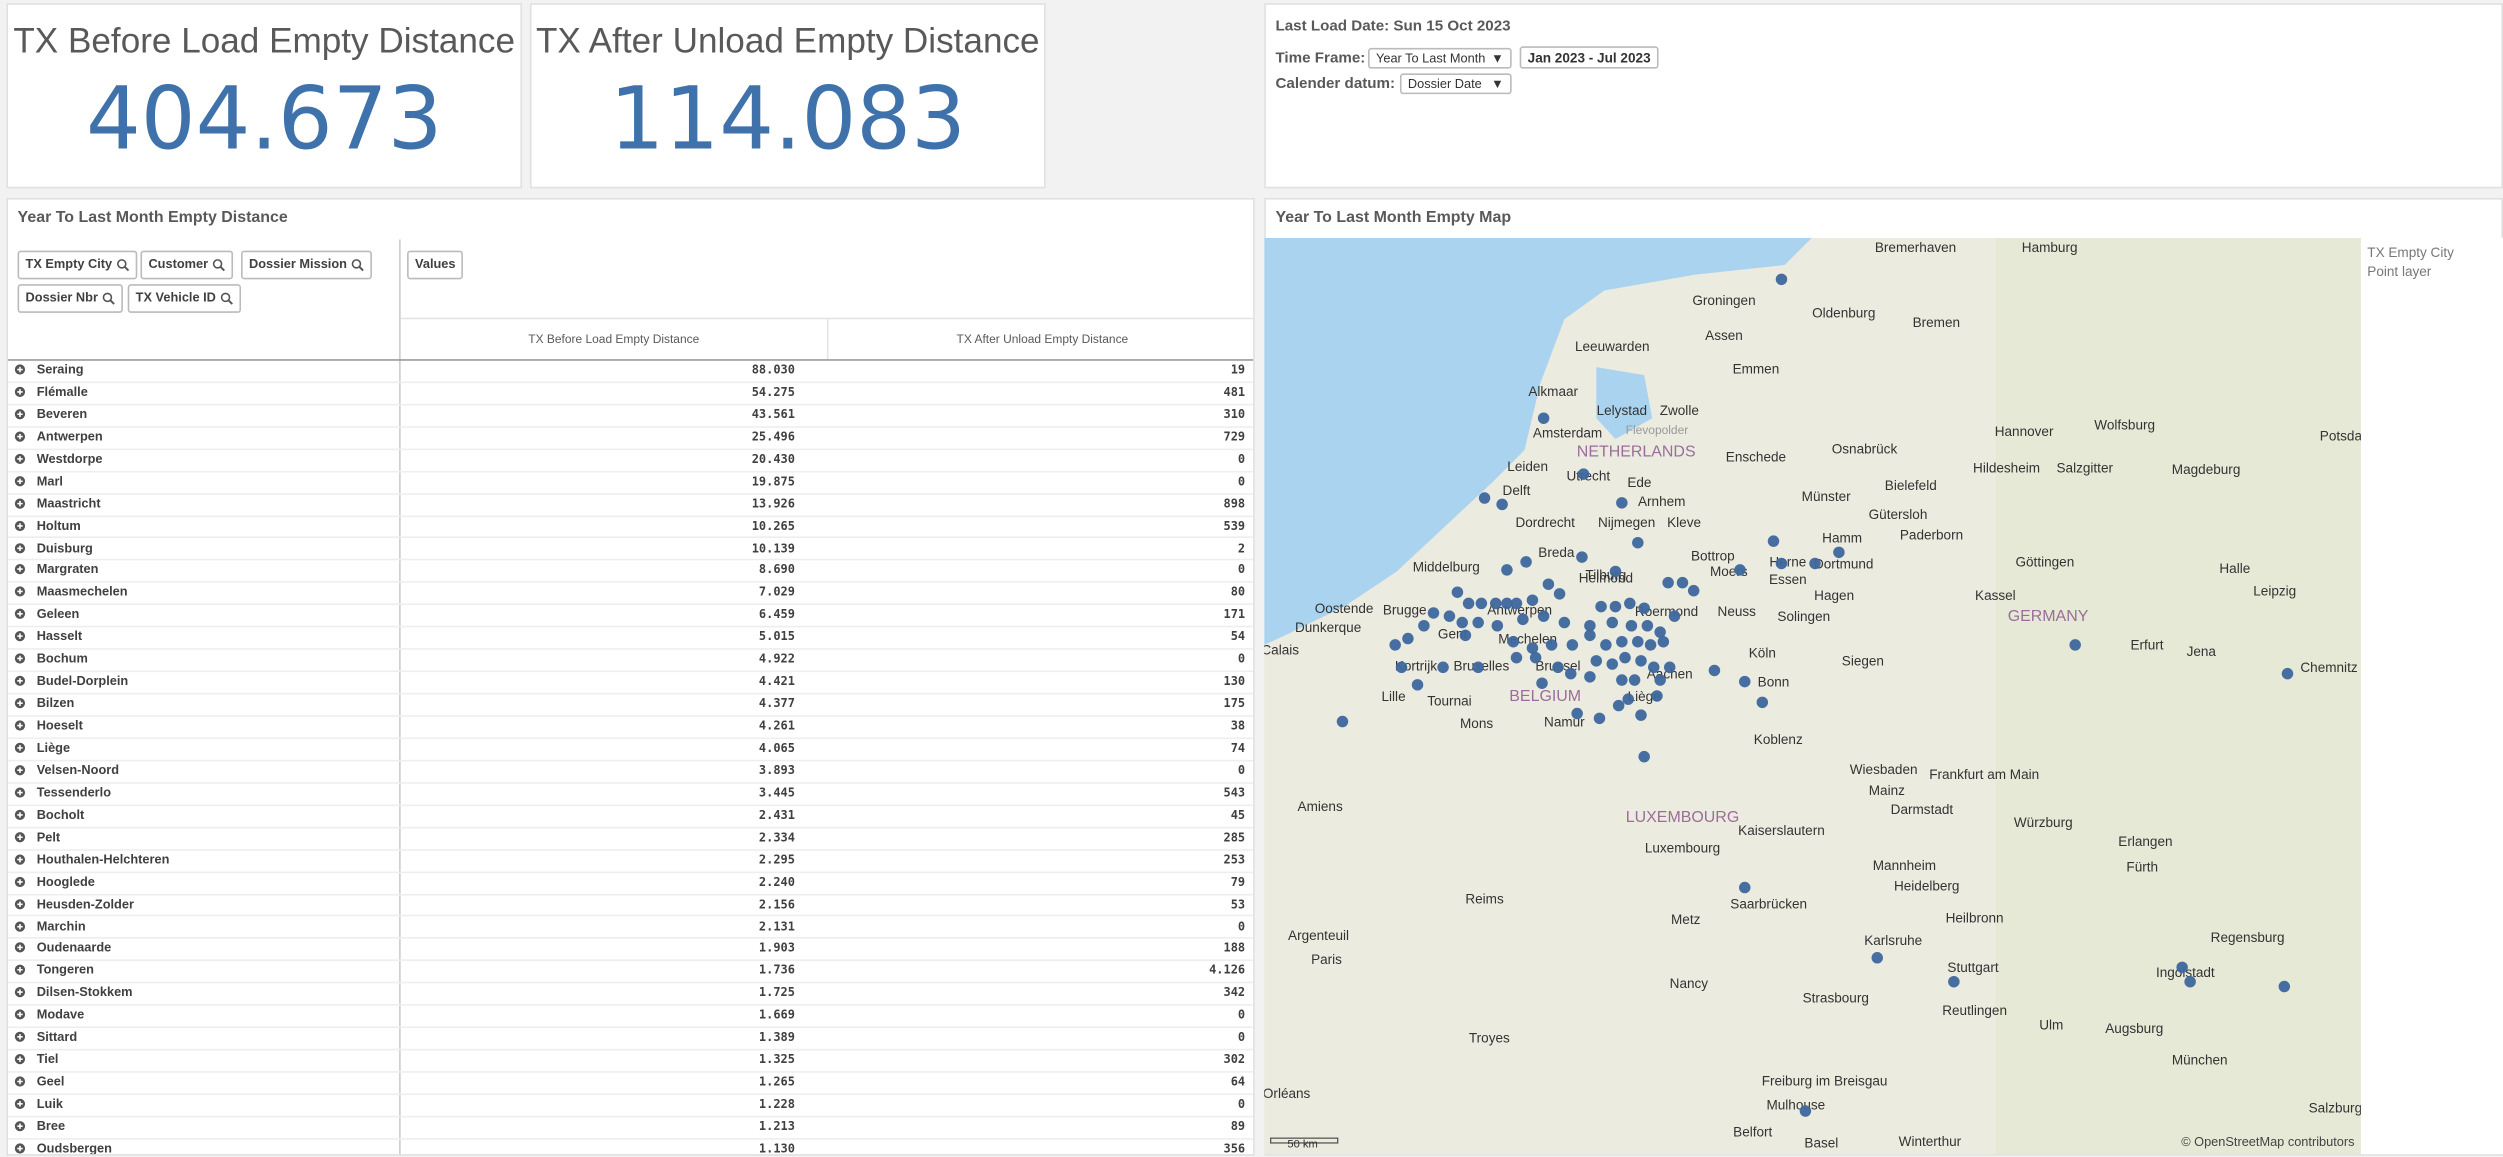 The width and height of the screenshot is (2503, 1157). I want to click on period-button: Jan 2023 - Jul 2023, so click(1589, 57).